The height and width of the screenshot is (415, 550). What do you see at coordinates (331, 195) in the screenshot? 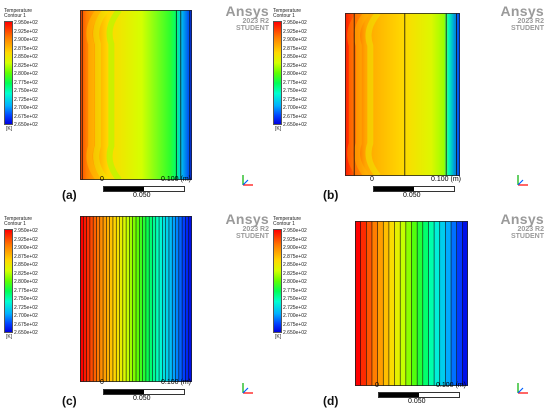
I see `panel-label: (b)` at bounding box center [331, 195].